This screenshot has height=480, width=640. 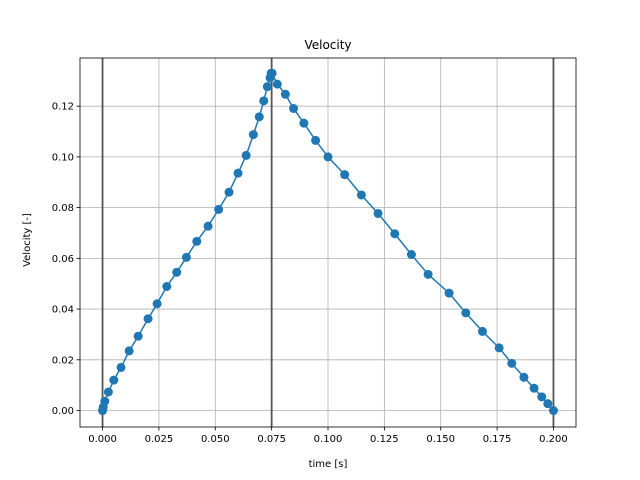 I want to click on x-tick-label: 0.025, so click(x=159, y=439).